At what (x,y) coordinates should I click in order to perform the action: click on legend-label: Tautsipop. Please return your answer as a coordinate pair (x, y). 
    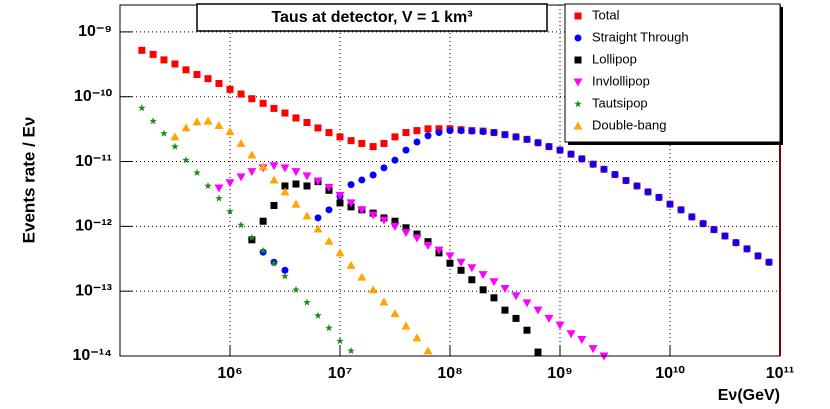
    Looking at the image, I should click on (620, 102).